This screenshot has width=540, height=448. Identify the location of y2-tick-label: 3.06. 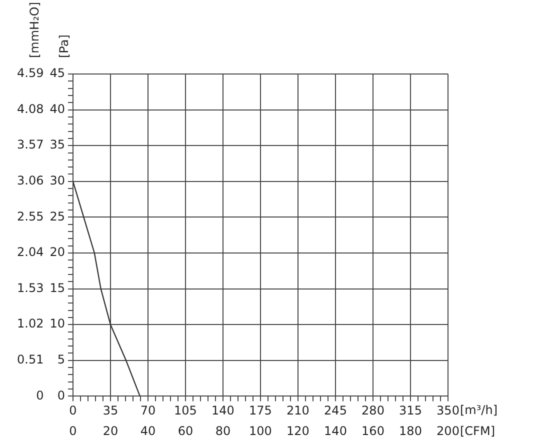
(30, 181).